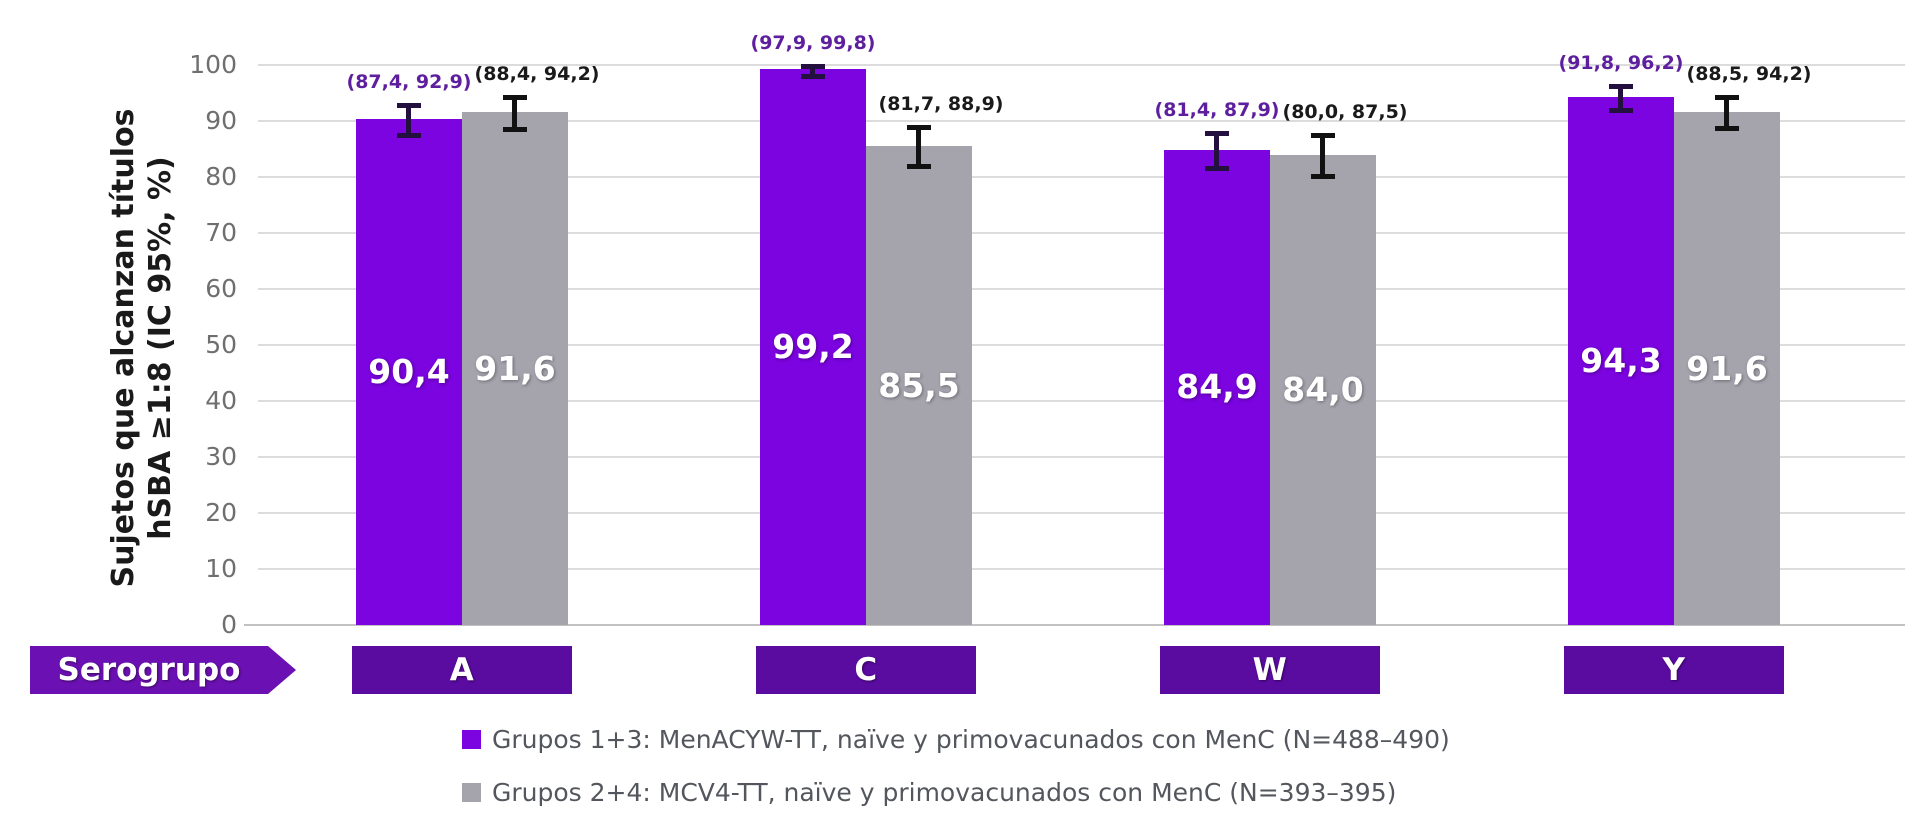 Image resolution: width=1920 pixels, height=834 pixels. What do you see at coordinates (537, 74) in the screenshot?
I see `ci-label: (88,4, 94,2)` at bounding box center [537, 74].